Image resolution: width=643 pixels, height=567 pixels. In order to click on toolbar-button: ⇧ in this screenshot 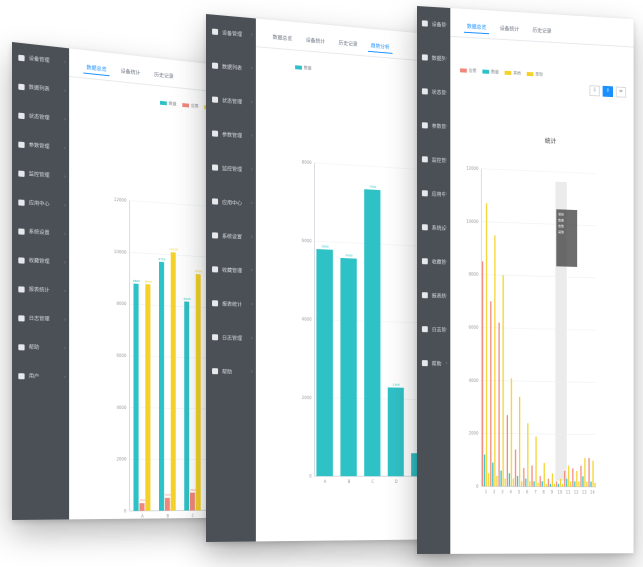, I will do `click(608, 91)`.